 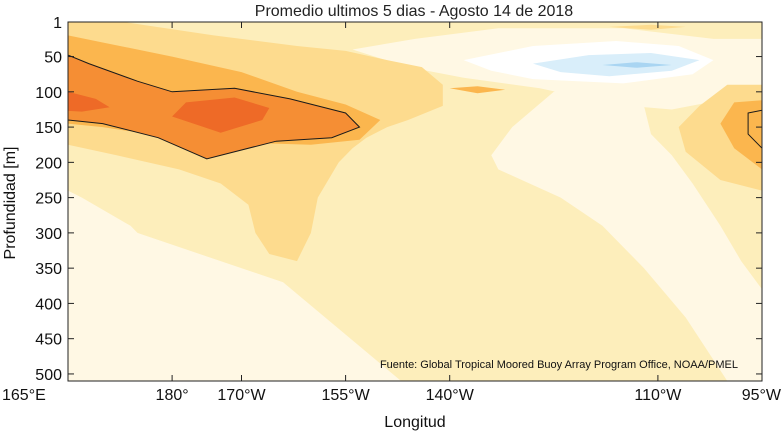 I want to click on x-tick-label-2: 170°W, so click(x=241, y=395).